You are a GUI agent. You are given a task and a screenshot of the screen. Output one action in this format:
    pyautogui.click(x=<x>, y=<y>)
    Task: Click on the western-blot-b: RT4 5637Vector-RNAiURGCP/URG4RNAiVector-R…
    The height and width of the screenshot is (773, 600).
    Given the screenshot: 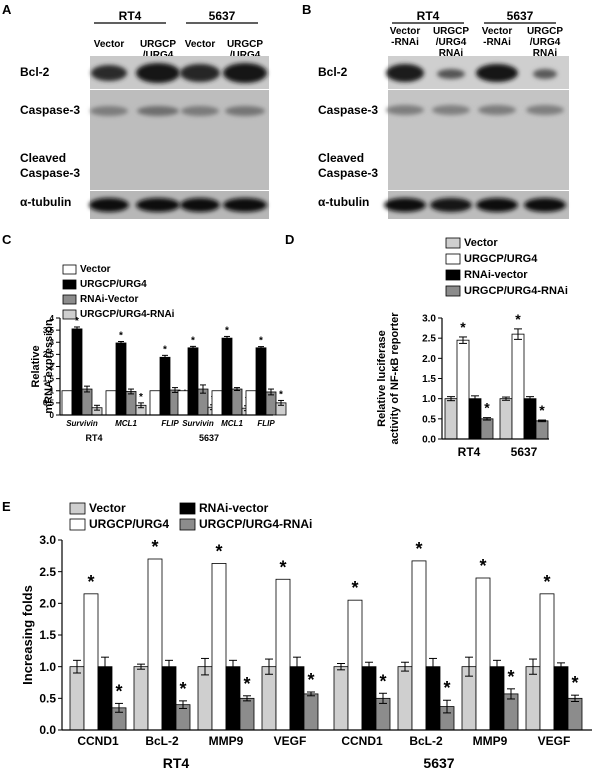 What is the action you would take?
    pyautogui.click(x=443, y=114)
    